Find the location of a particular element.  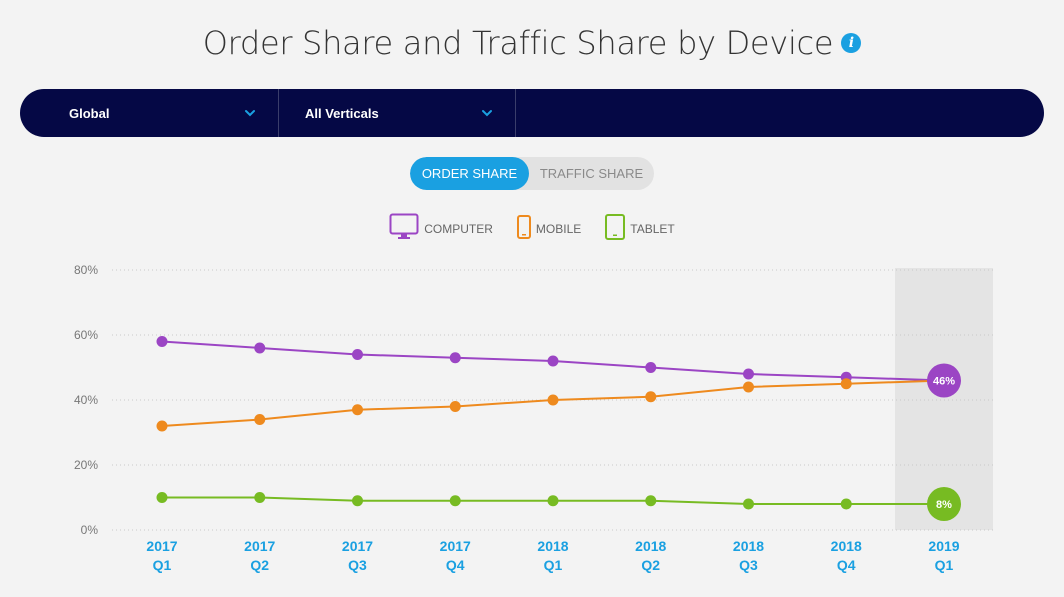

page-title: Order Share and Traffic Share by Device i is located at coordinates (532, 42).